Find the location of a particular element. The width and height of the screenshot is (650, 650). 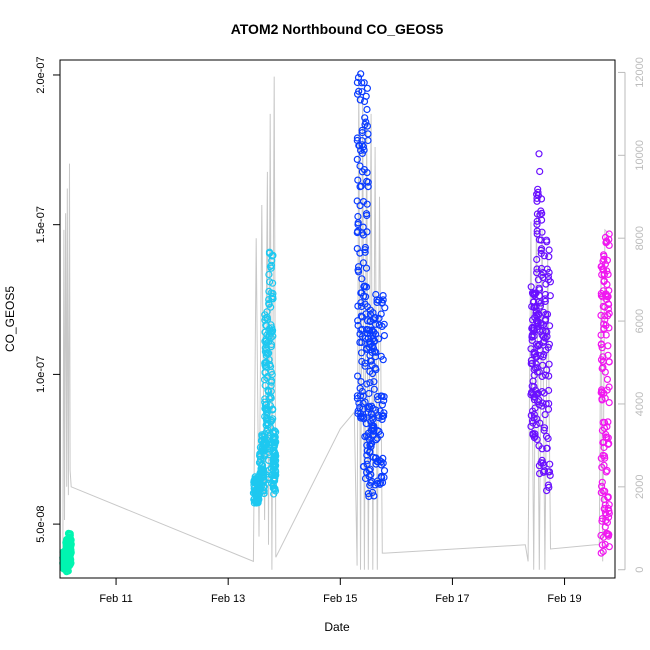

x-tick-label: Feb 15 is located at coordinates (340, 599).